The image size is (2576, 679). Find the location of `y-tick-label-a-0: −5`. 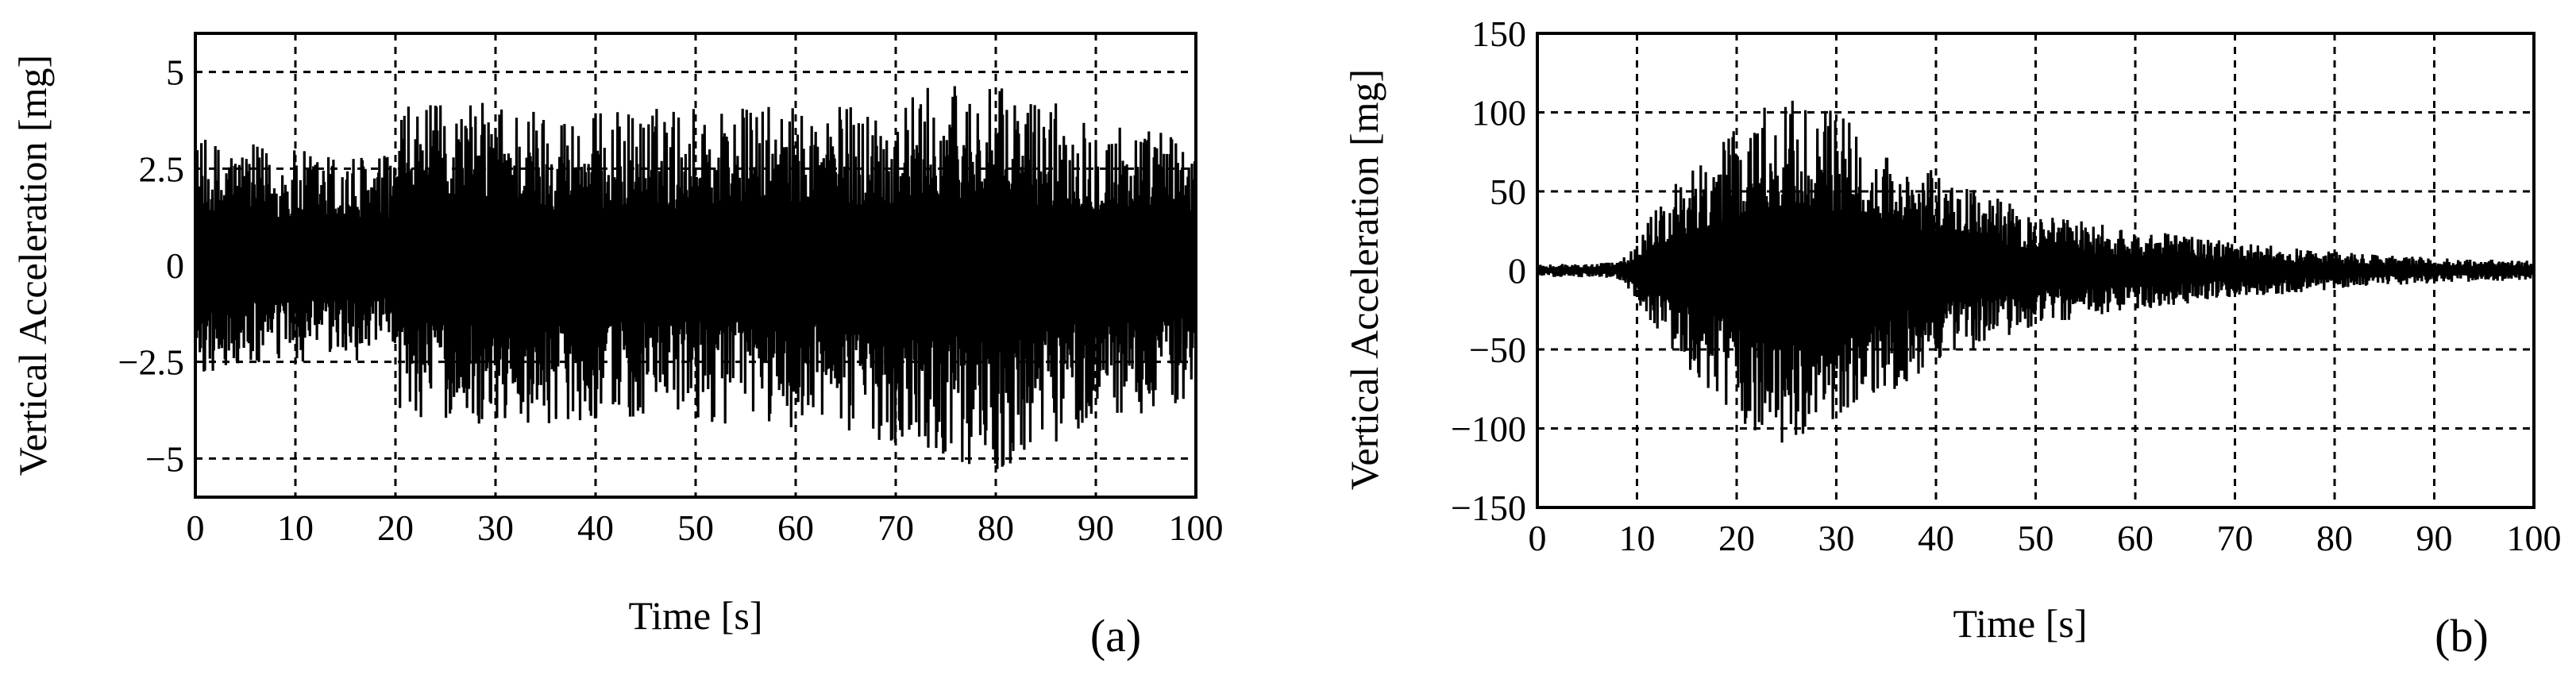

y-tick-label-a-0: −5 is located at coordinates (164, 458).